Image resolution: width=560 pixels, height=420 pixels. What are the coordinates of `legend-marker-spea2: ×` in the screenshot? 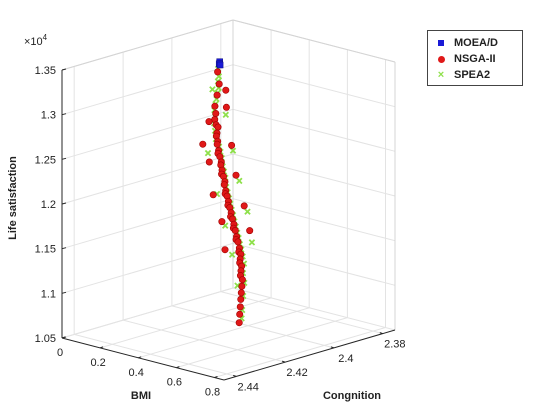 It's located at (441, 75).